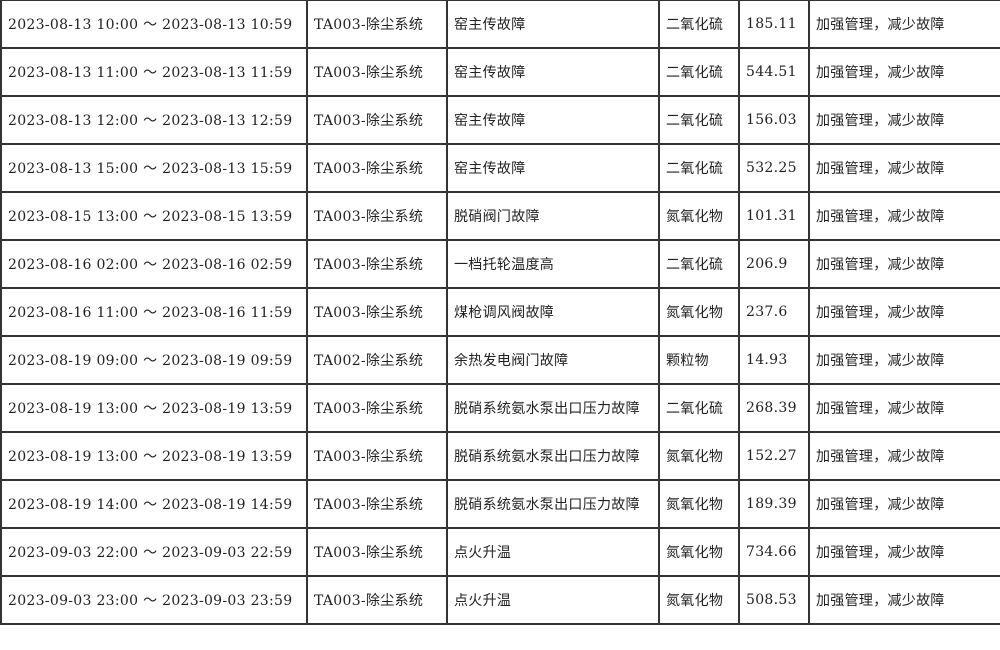  What do you see at coordinates (774, 552) in the screenshot?
I see `value-cell: 734.66` at bounding box center [774, 552].